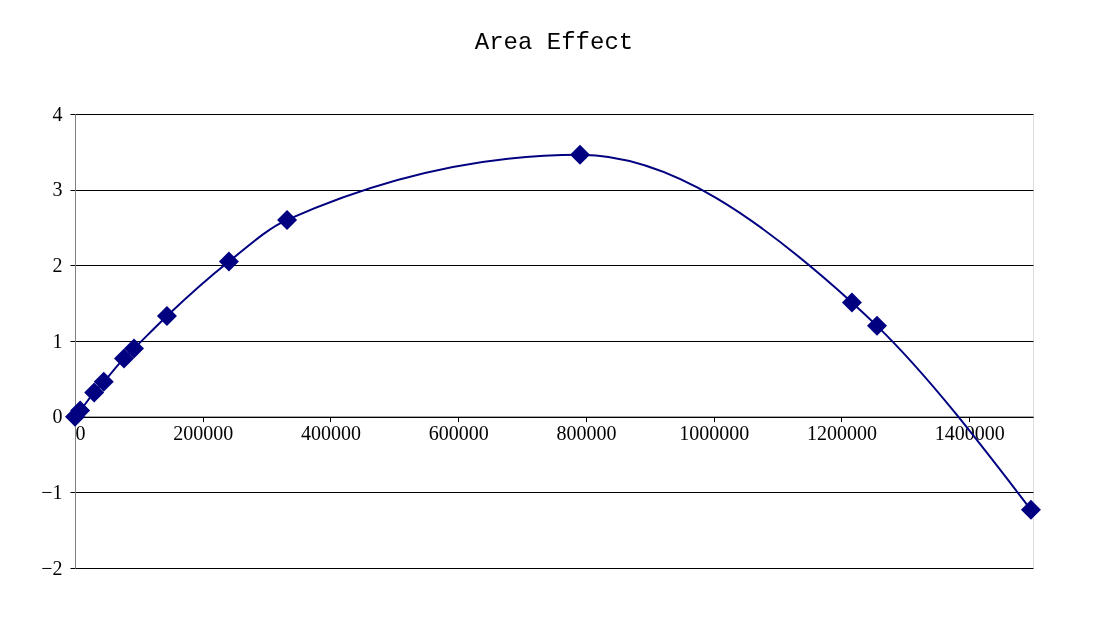  I want to click on x-tick-label: 1200000, so click(841, 433).